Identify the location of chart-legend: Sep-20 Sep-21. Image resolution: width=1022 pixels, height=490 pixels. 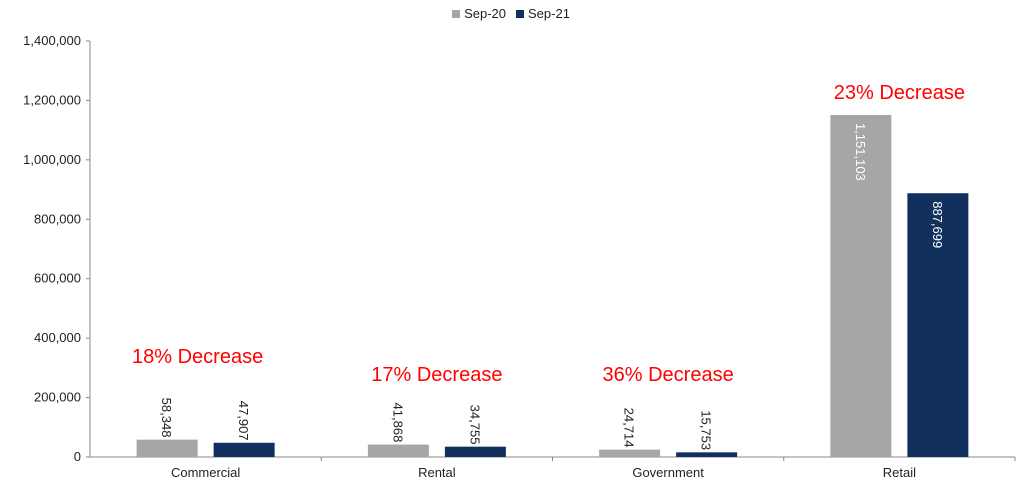
(511, 13).